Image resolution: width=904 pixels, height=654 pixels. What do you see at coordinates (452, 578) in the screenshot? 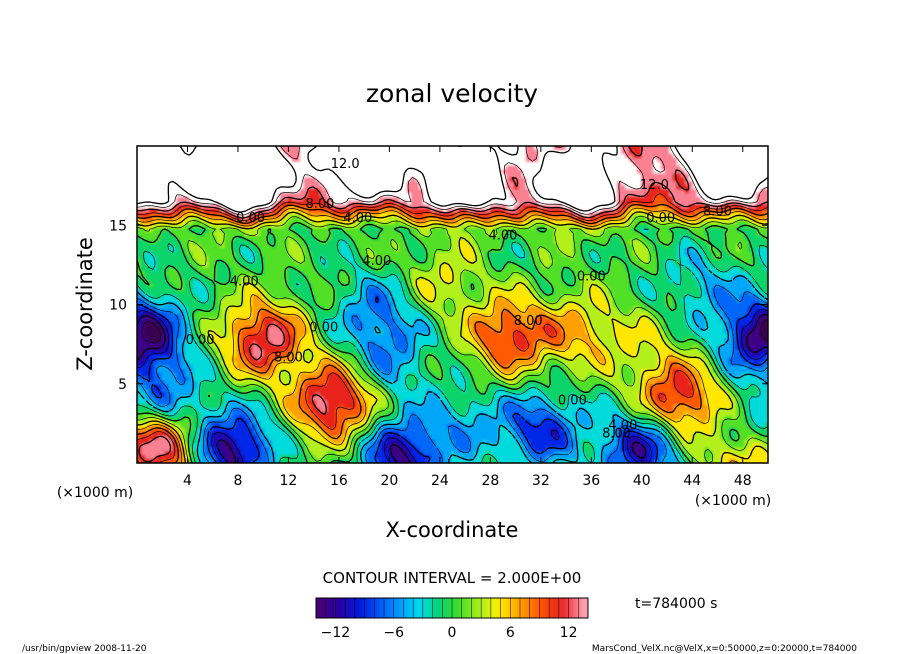
I see `contour-interval-text: CONTOUR INTERVAL = 2.000E+00` at bounding box center [452, 578].